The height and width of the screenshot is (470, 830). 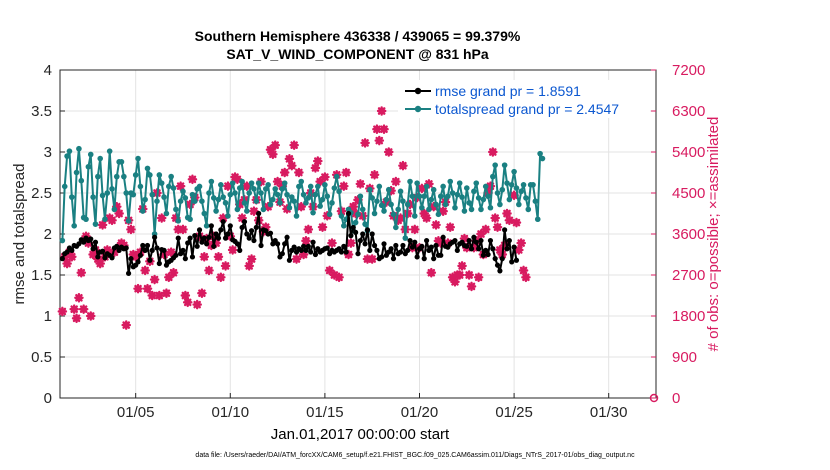 I want to click on y-tick-label: 4, so click(x=48, y=70).